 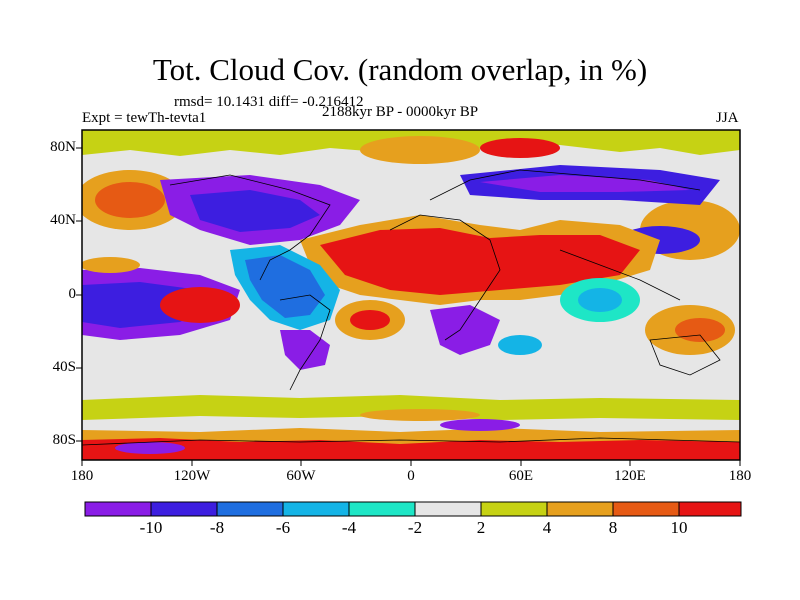 I want to click on experiment-label: Expt = tewTh-tevta1, so click(x=144, y=118).